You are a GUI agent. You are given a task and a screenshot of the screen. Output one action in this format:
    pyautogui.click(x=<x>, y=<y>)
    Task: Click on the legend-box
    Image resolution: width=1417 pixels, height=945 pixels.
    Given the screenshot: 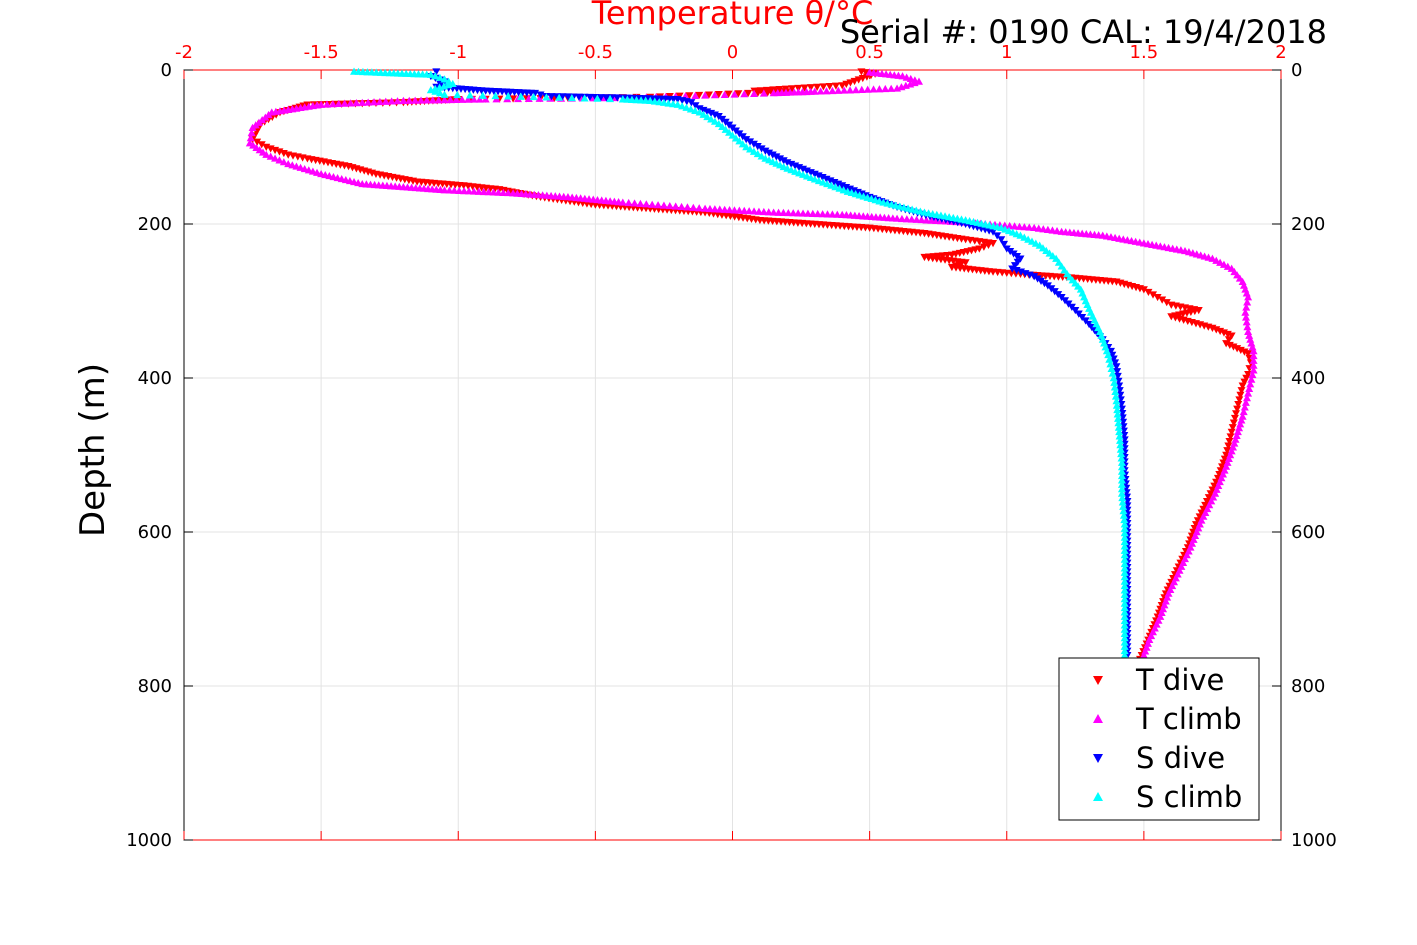 What is the action you would take?
    pyautogui.click(x=1159, y=739)
    